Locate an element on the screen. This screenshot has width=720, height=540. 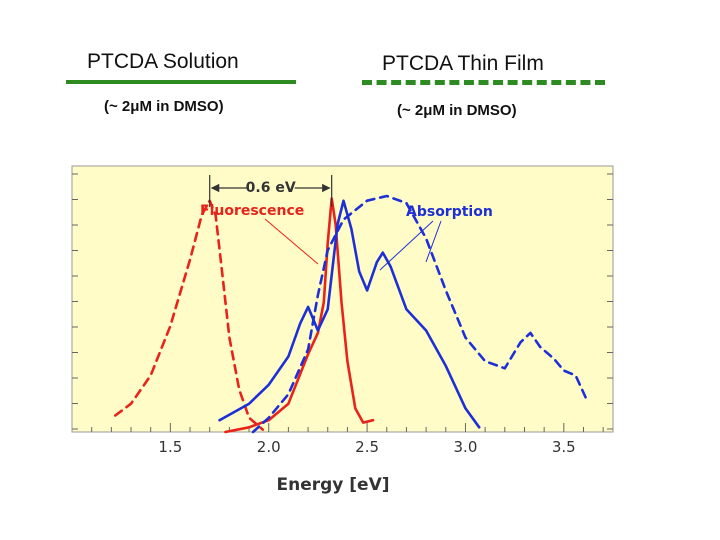
x-tick-label: 3.0 is located at coordinates (466, 447).